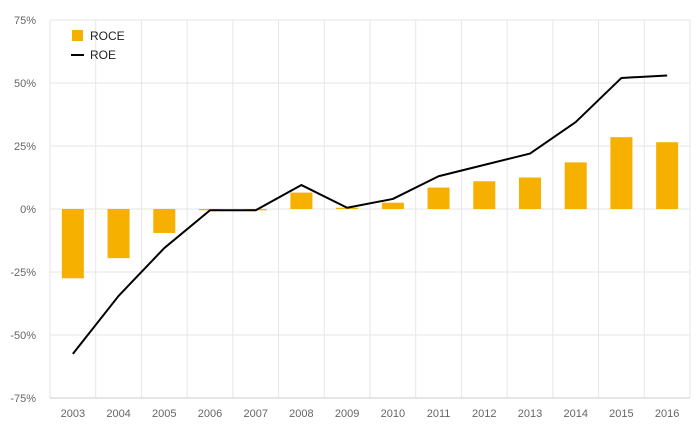  Describe the element at coordinates (301, 414) in the screenshot. I see `x-tick-label: 2008` at that location.